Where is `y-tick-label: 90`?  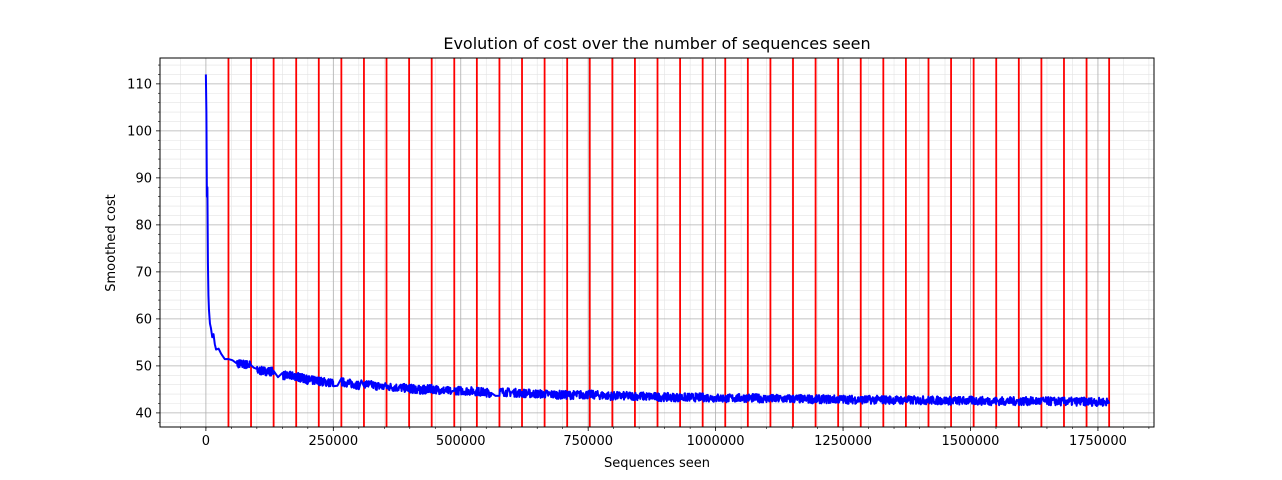
y-tick-label: 90 is located at coordinates (143, 178).